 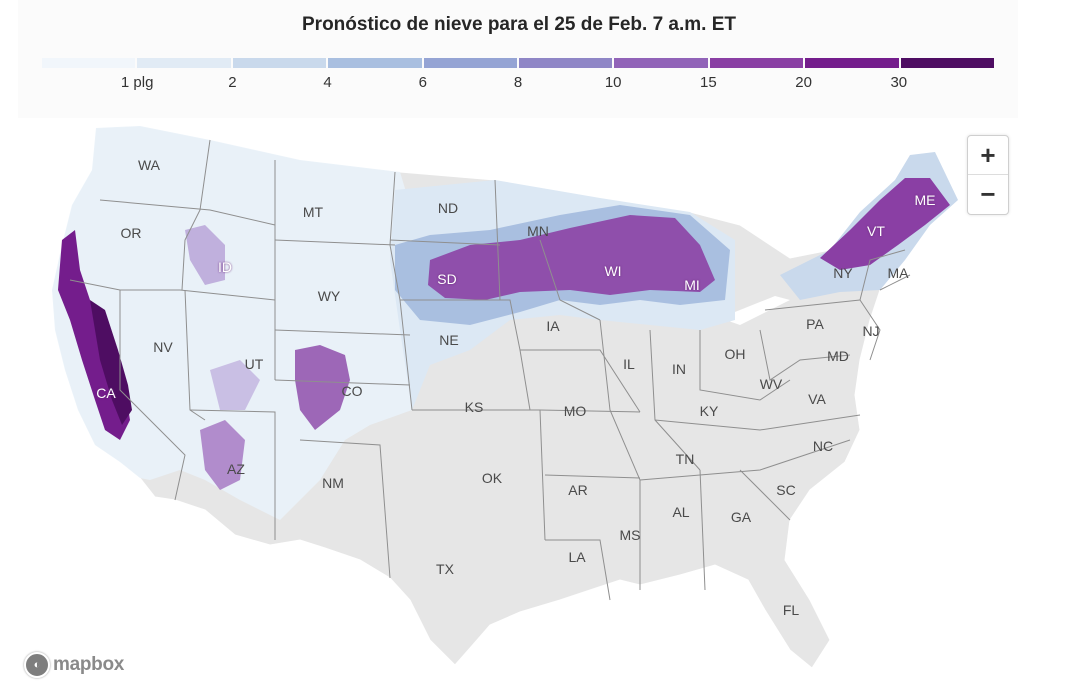 I want to click on state-label-ks: KS, so click(x=474, y=407).